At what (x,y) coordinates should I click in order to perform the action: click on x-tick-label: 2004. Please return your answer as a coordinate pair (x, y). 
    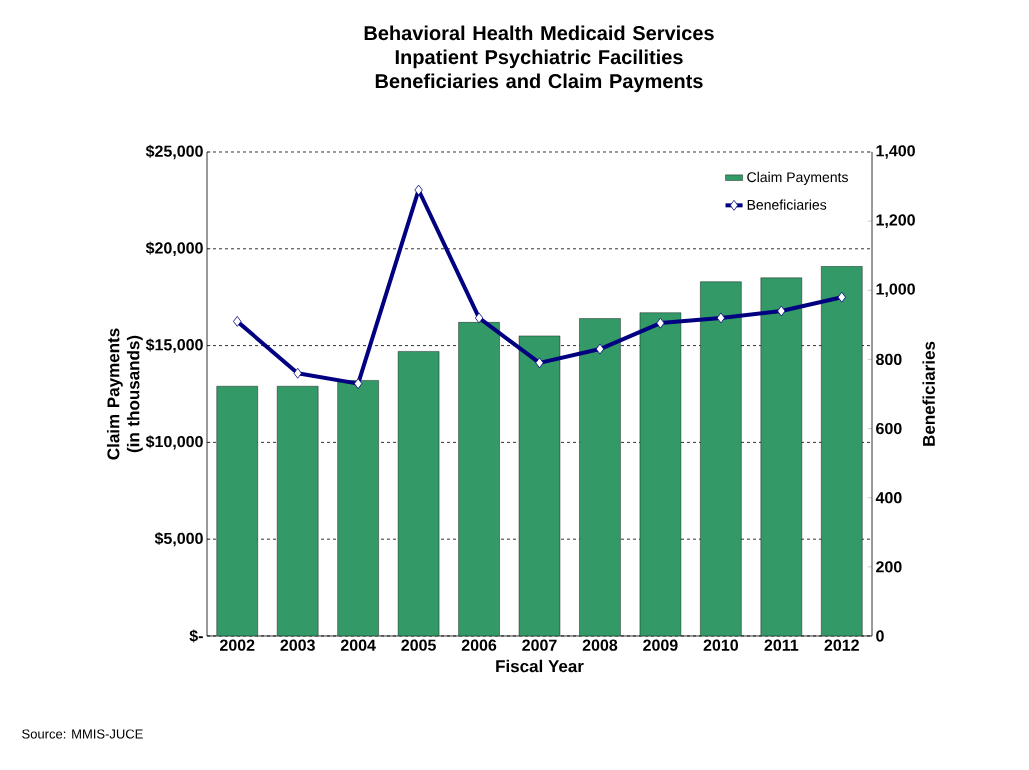
    Looking at the image, I should click on (358, 645).